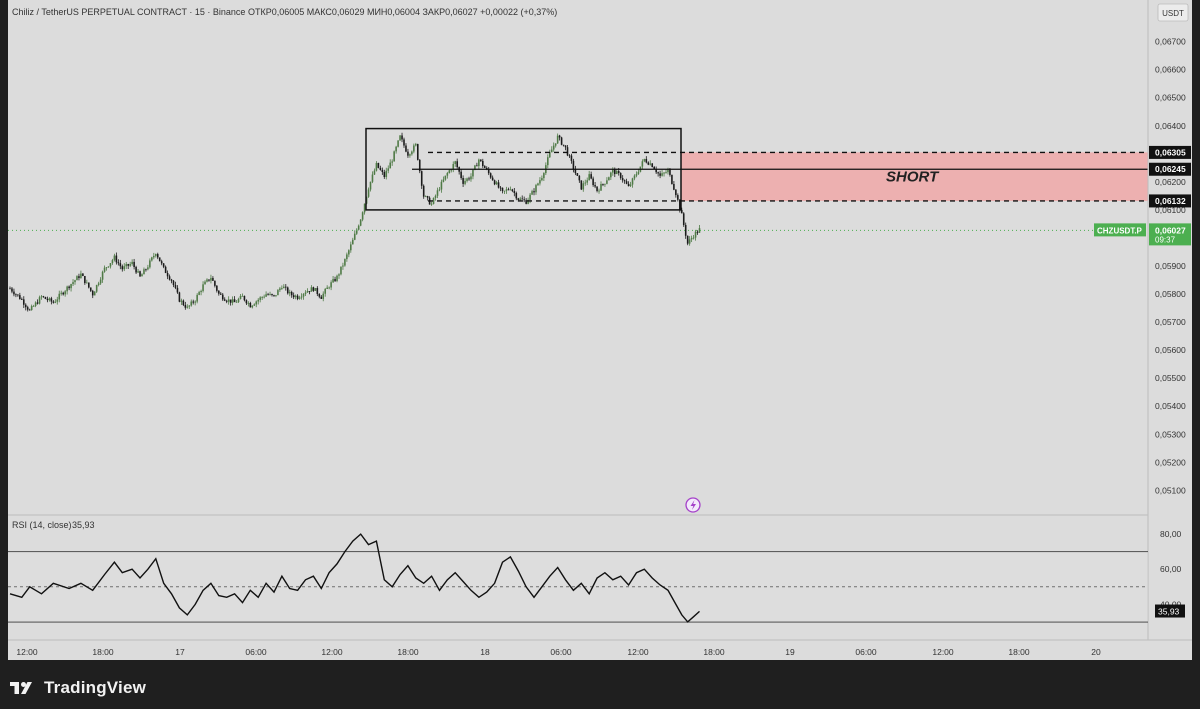 This screenshot has width=1200, height=709. I want to click on level-lines, so click(780, 176).